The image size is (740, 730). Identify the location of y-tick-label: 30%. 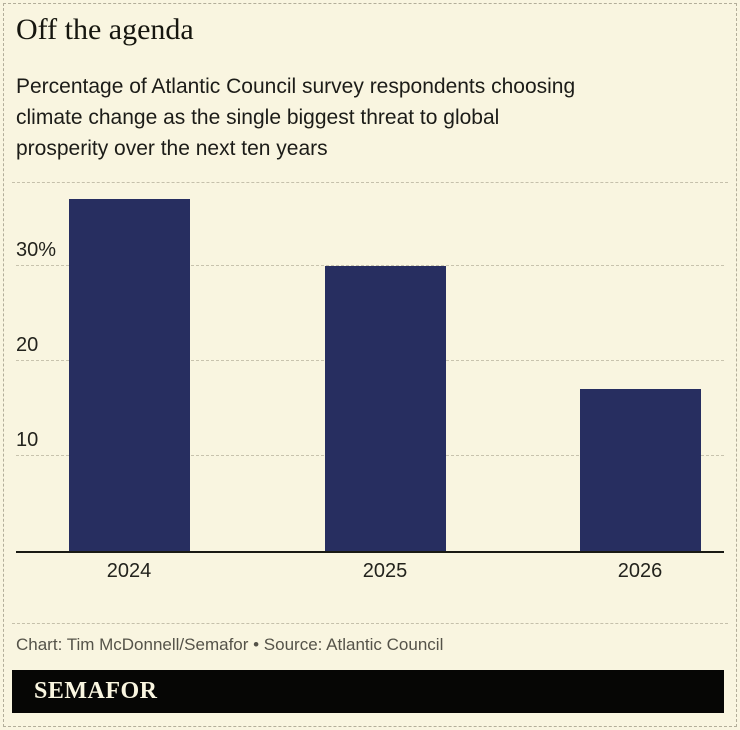
(36, 249).